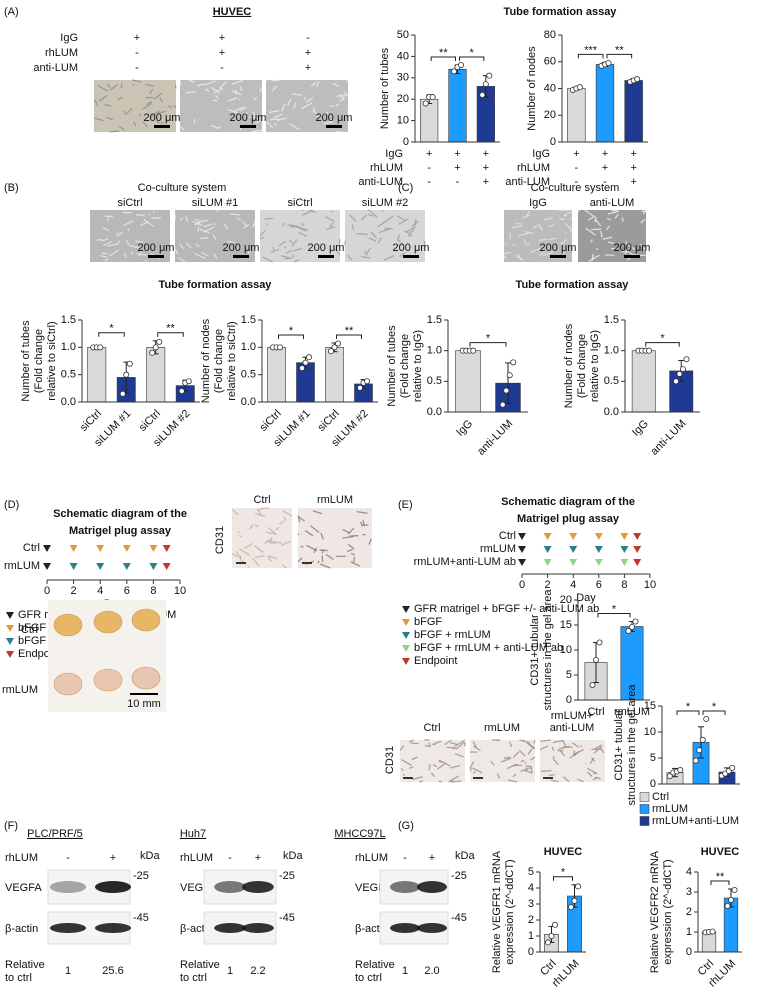 The image size is (774, 999). I want to click on unit-label: kDa, so click(465, 856).